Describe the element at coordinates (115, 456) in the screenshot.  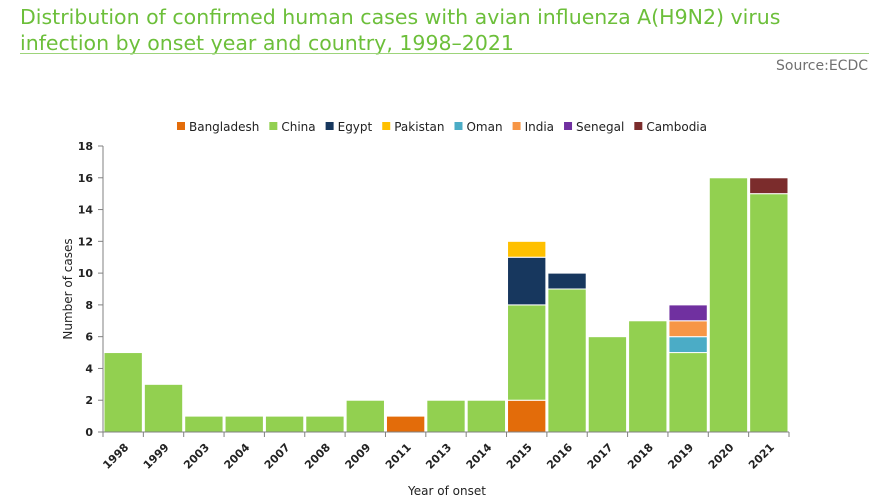
I see `x-tick-label: 1998` at that location.